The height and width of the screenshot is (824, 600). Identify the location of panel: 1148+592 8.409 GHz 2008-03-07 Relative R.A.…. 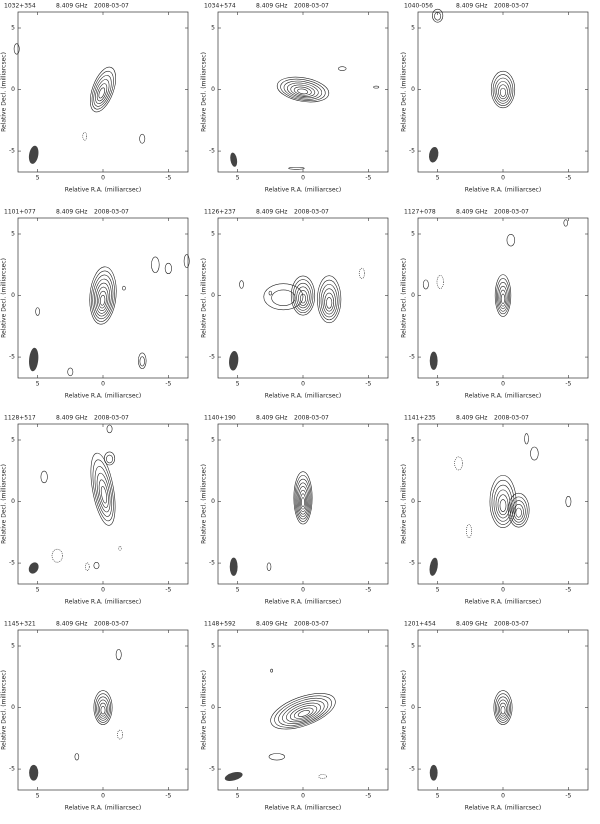
(295, 716).